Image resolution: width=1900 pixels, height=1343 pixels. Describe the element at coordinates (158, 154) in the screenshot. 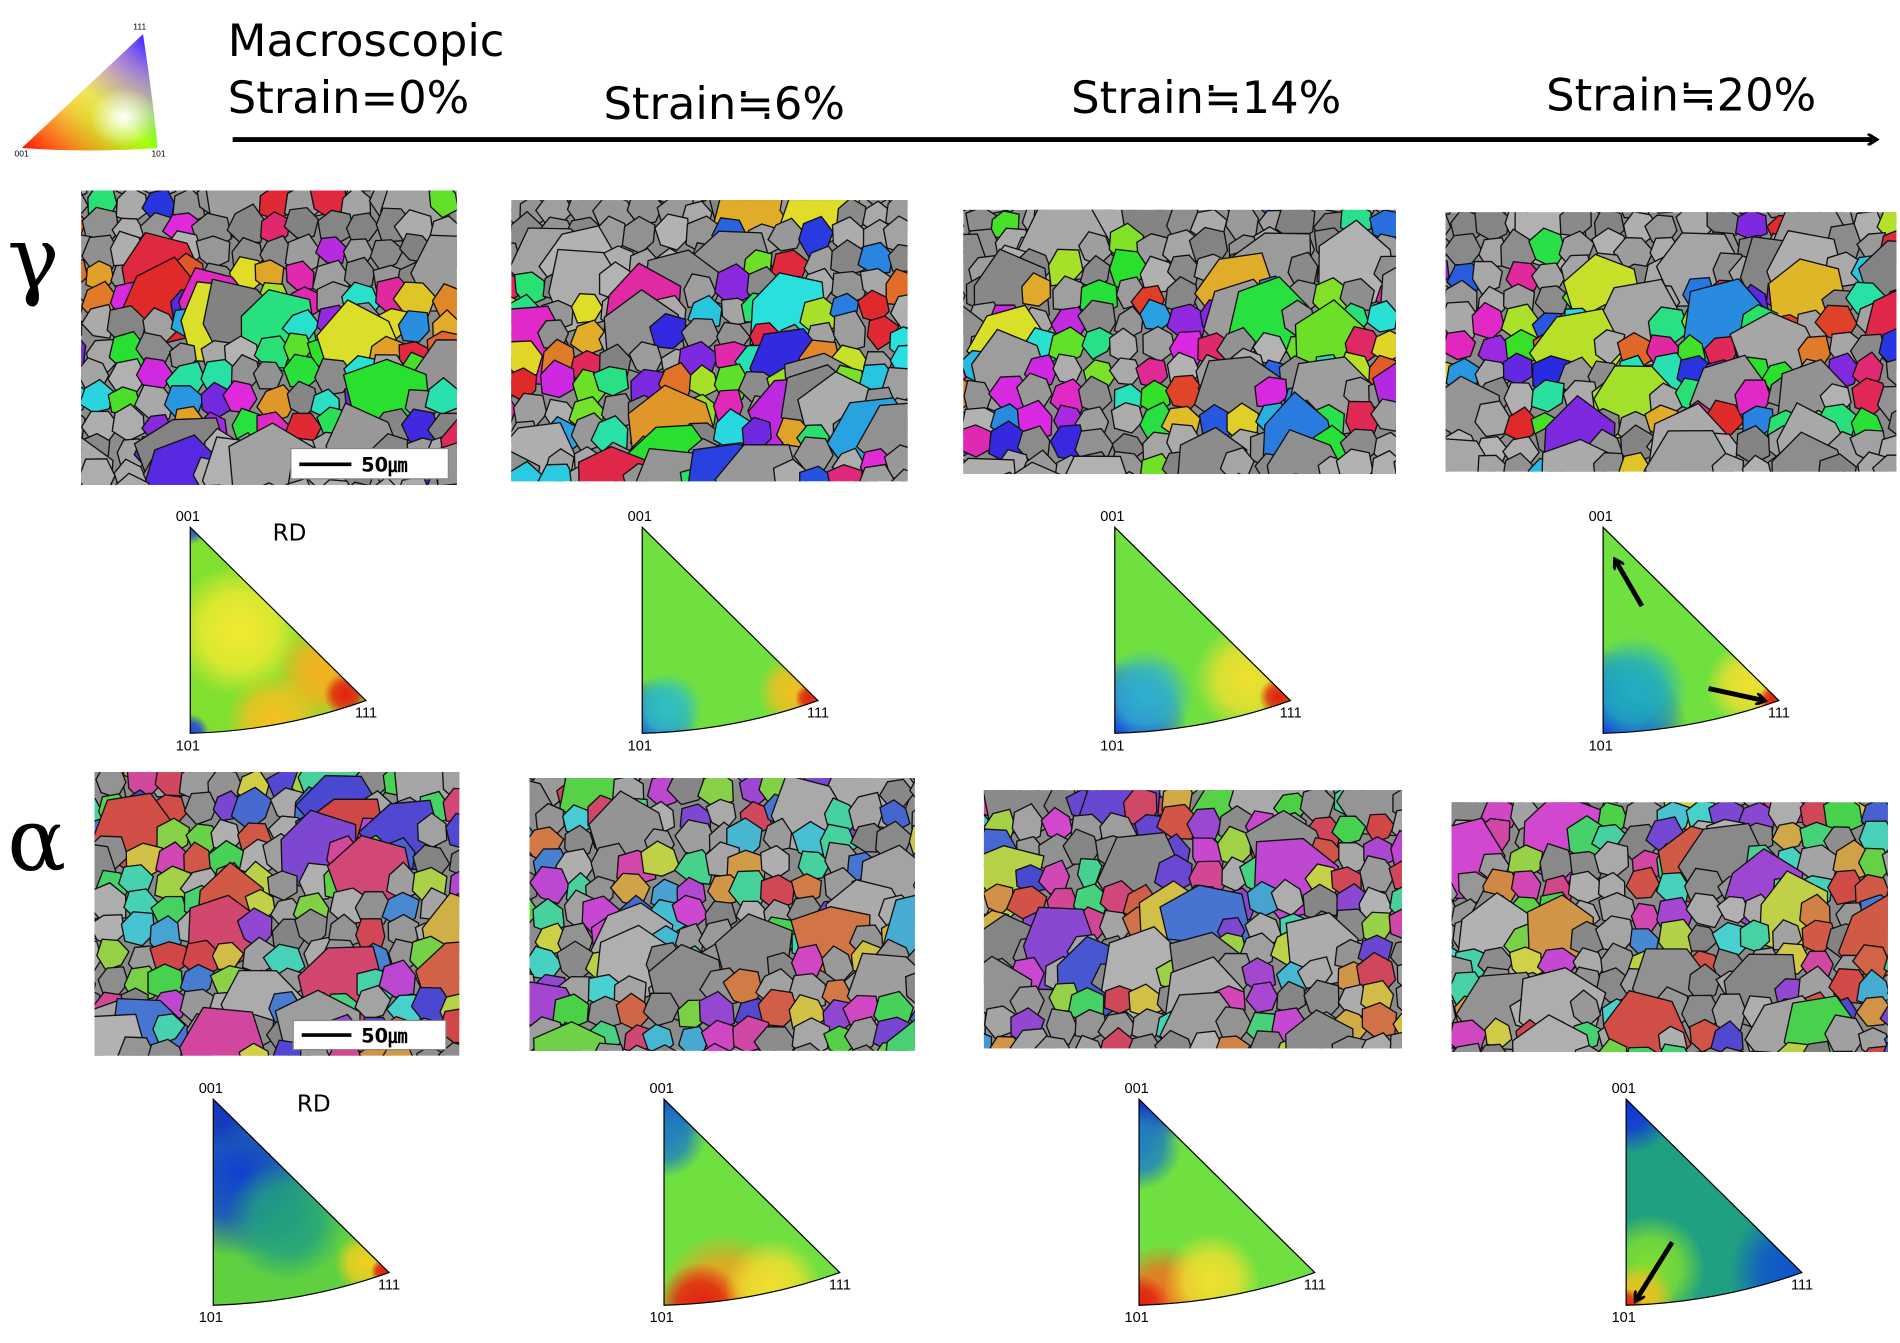

I see `key-corner-label: 101` at that location.